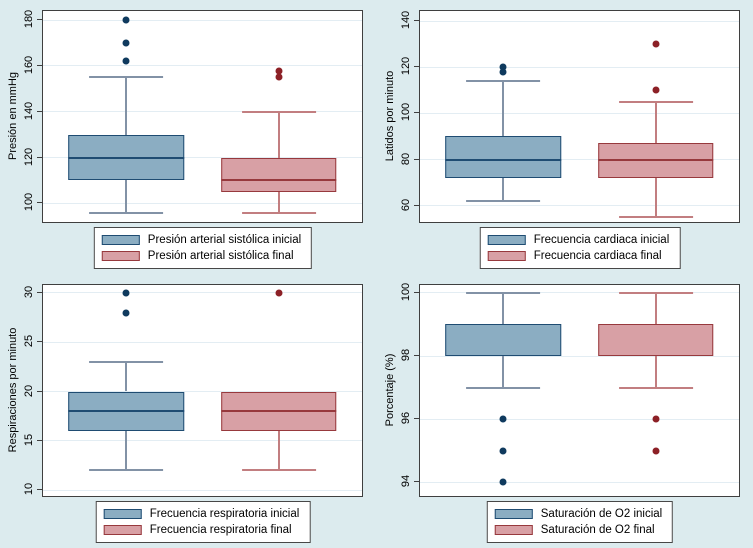  I want to click on y-tick-label: 96, so click(406, 418).